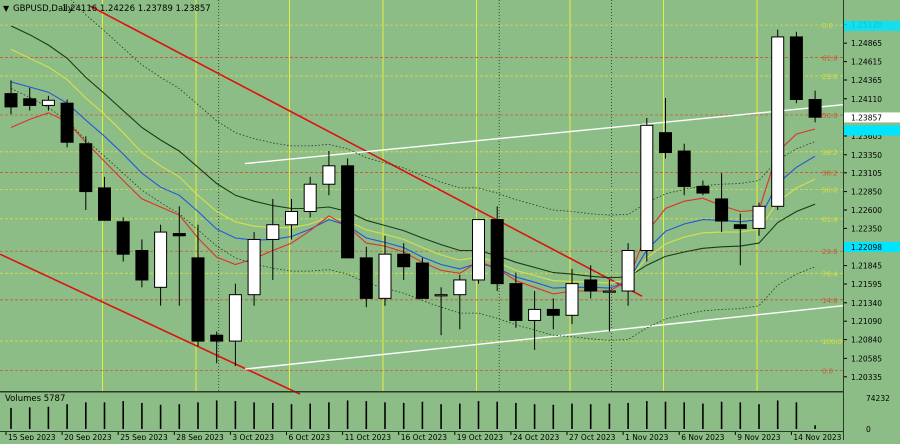  What do you see at coordinates (646, 436) in the screenshot?
I see `time-tick-label: 1 Nov 2023` at bounding box center [646, 436].